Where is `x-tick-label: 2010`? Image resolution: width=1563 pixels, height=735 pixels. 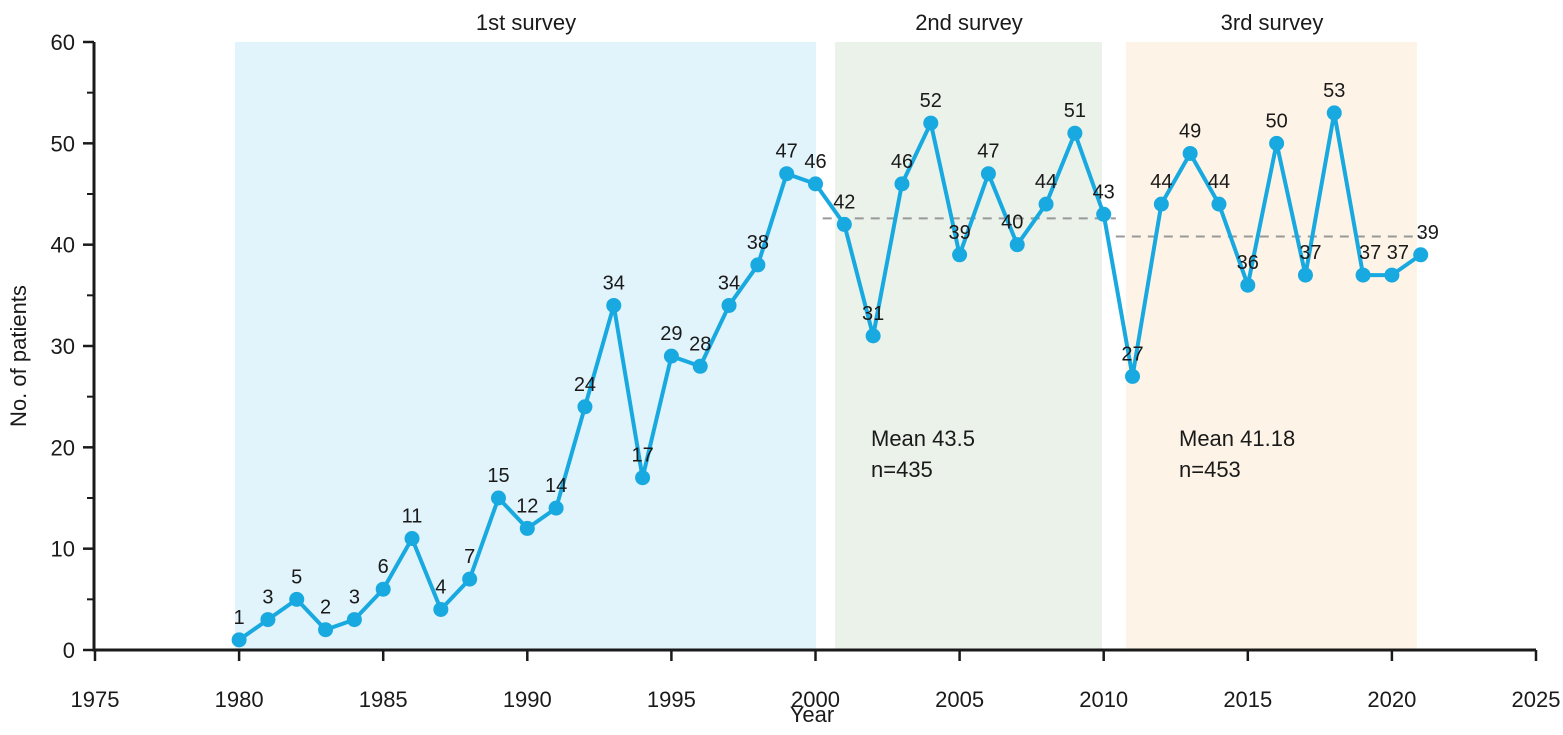
x-tick-label: 2010 is located at coordinates (1103, 699).